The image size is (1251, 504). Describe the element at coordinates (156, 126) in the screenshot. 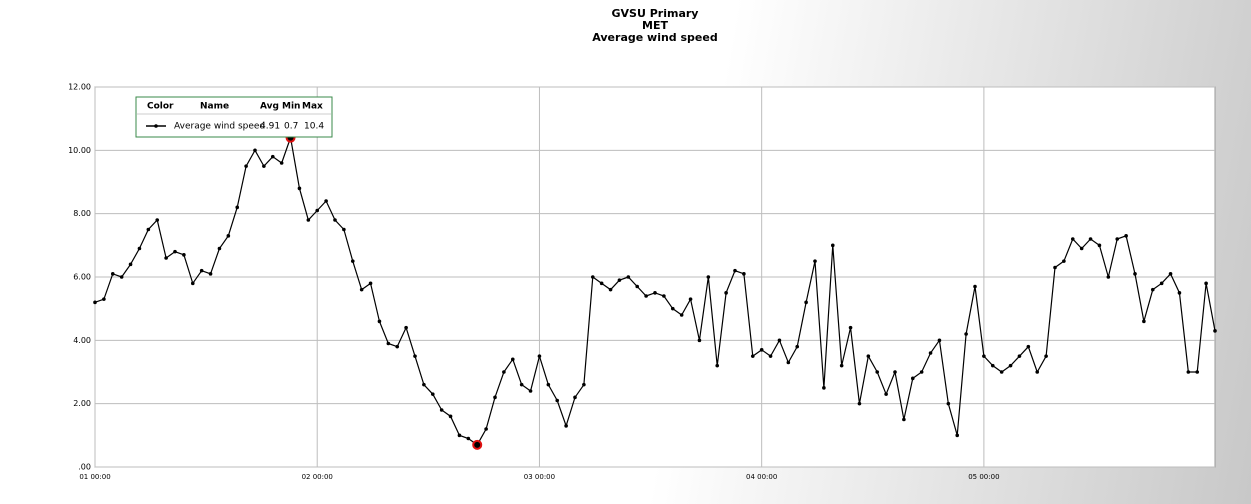

I see `legend-swatch-marker` at that location.